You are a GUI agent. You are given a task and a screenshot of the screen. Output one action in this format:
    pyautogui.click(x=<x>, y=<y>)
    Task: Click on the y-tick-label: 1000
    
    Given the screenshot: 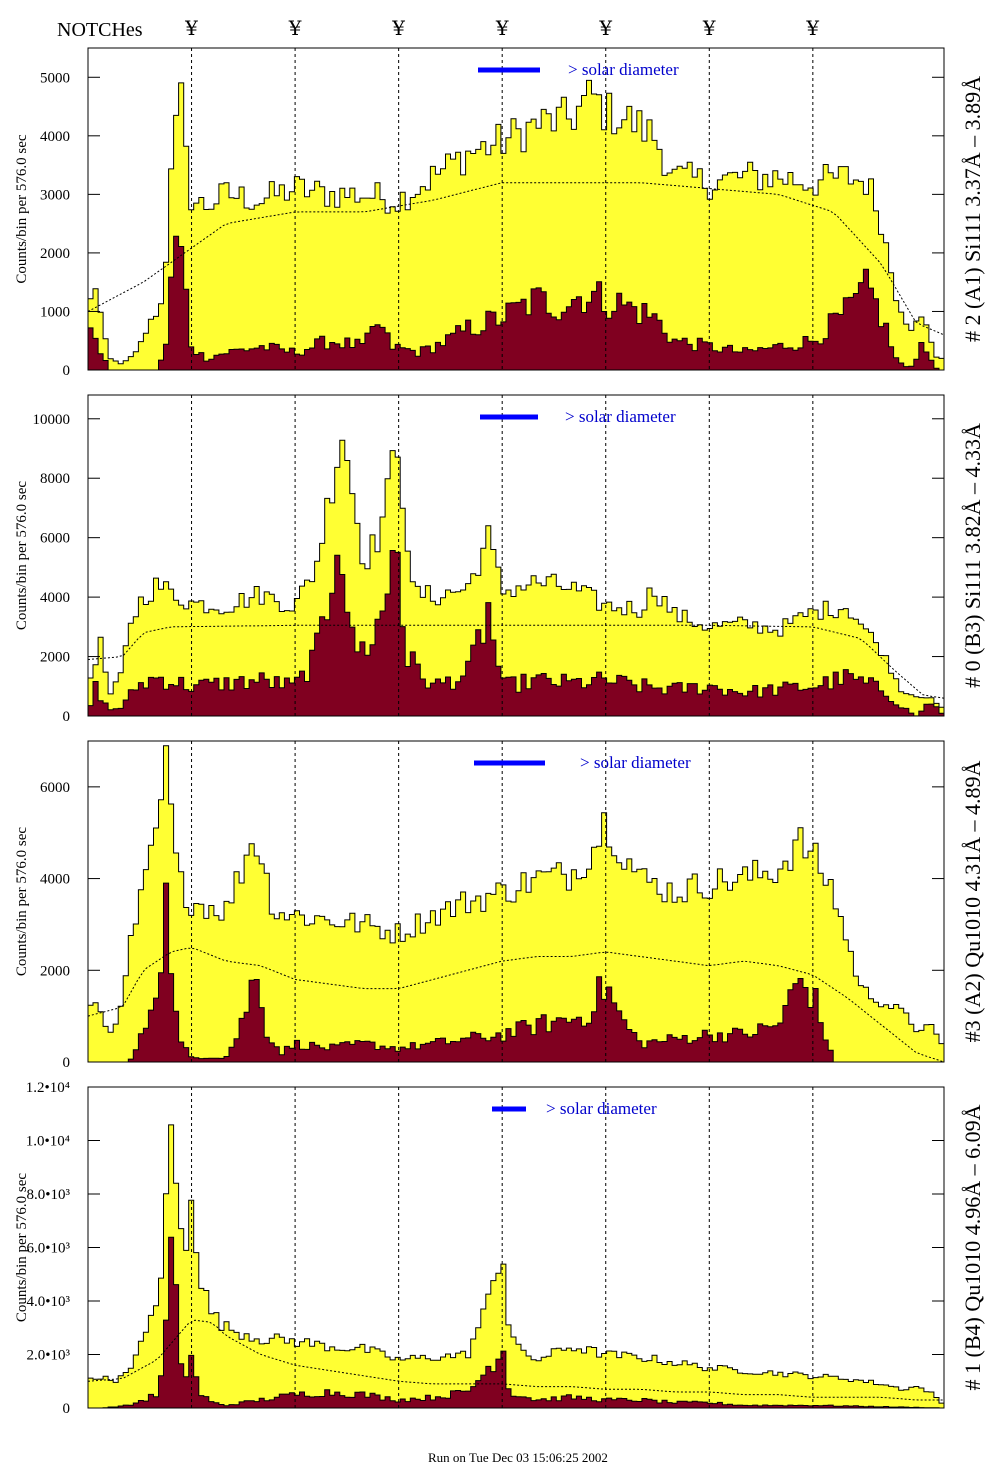 What is the action you would take?
    pyautogui.click(x=55, y=312)
    